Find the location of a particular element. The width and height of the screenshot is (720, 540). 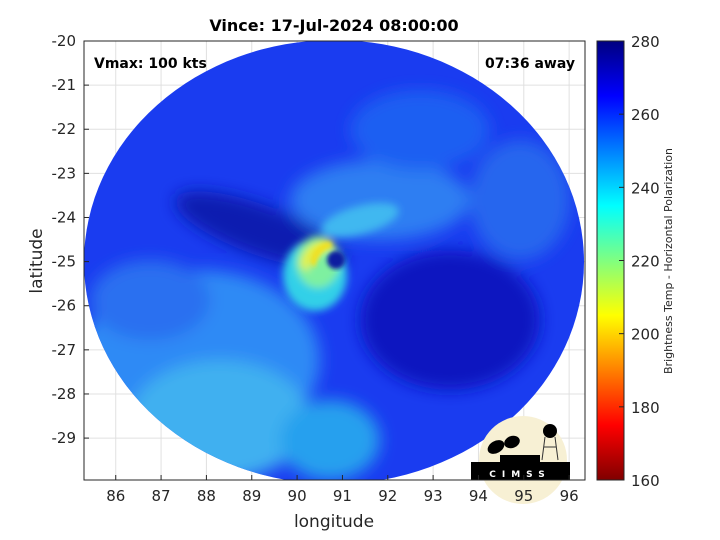

colorbar-ticks: 280 260 240 220 200 180 160 is located at coordinates (639, 261).